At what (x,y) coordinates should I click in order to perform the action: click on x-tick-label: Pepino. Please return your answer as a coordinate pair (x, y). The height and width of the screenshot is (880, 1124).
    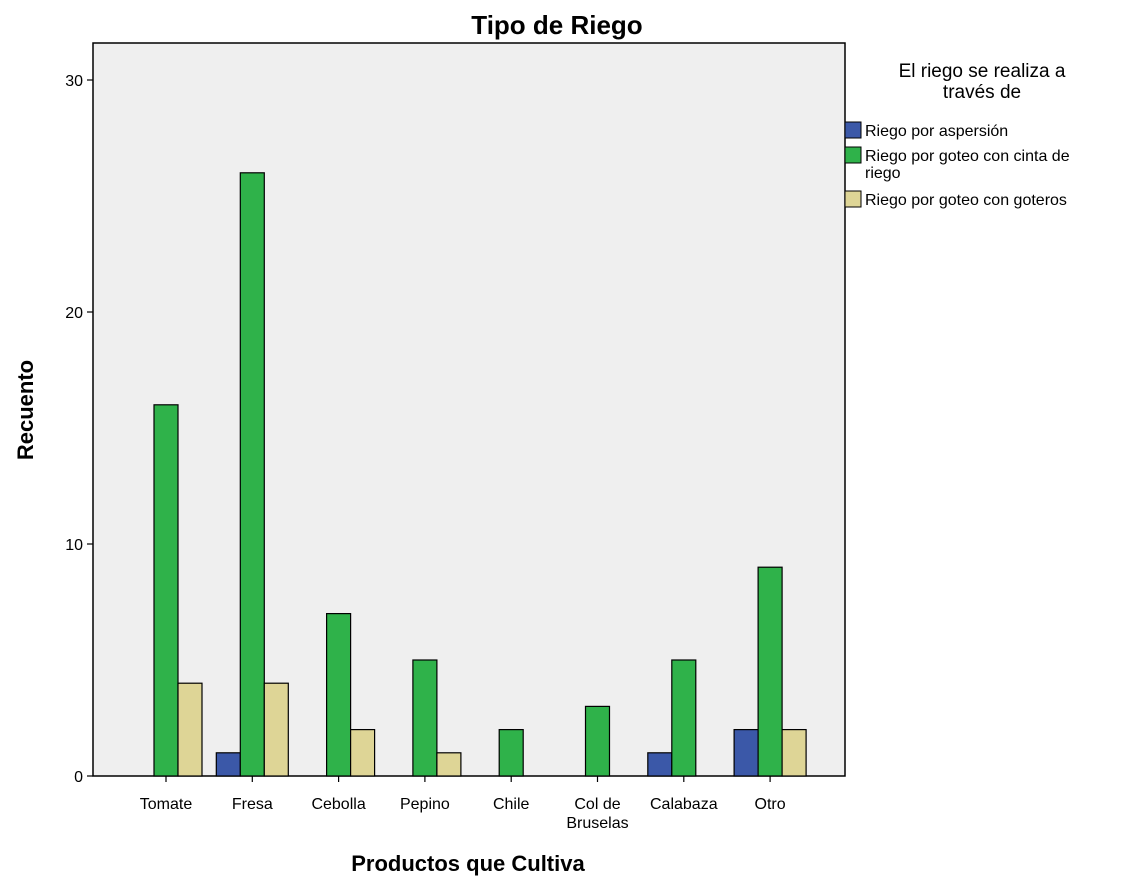
    Looking at the image, I should click on (425, 804).